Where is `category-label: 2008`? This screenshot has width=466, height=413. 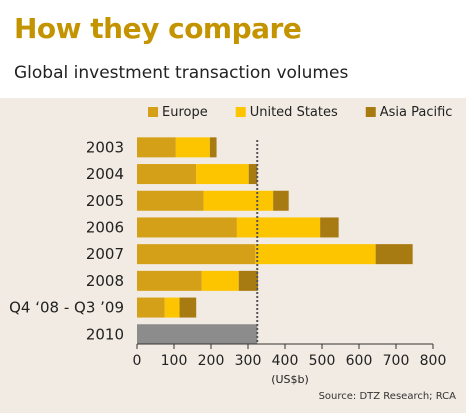
category-label: 2008 is located at coordinates (105, 281).